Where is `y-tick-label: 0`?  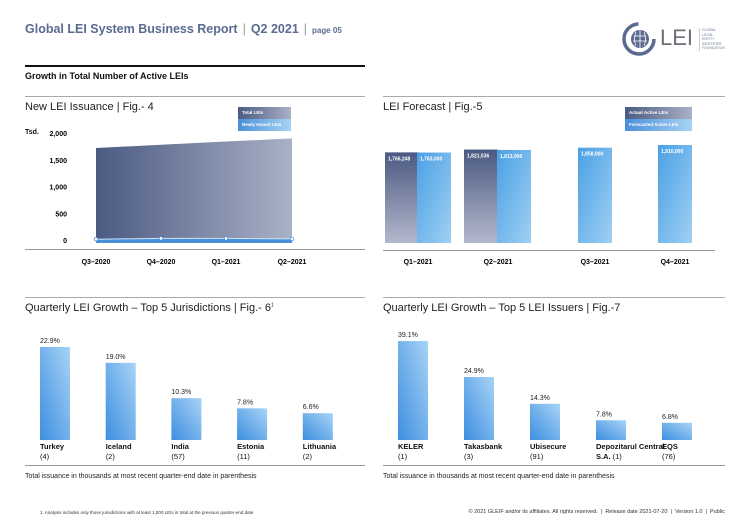 y-tick-label: 0 is located at coordinates (65, 241).